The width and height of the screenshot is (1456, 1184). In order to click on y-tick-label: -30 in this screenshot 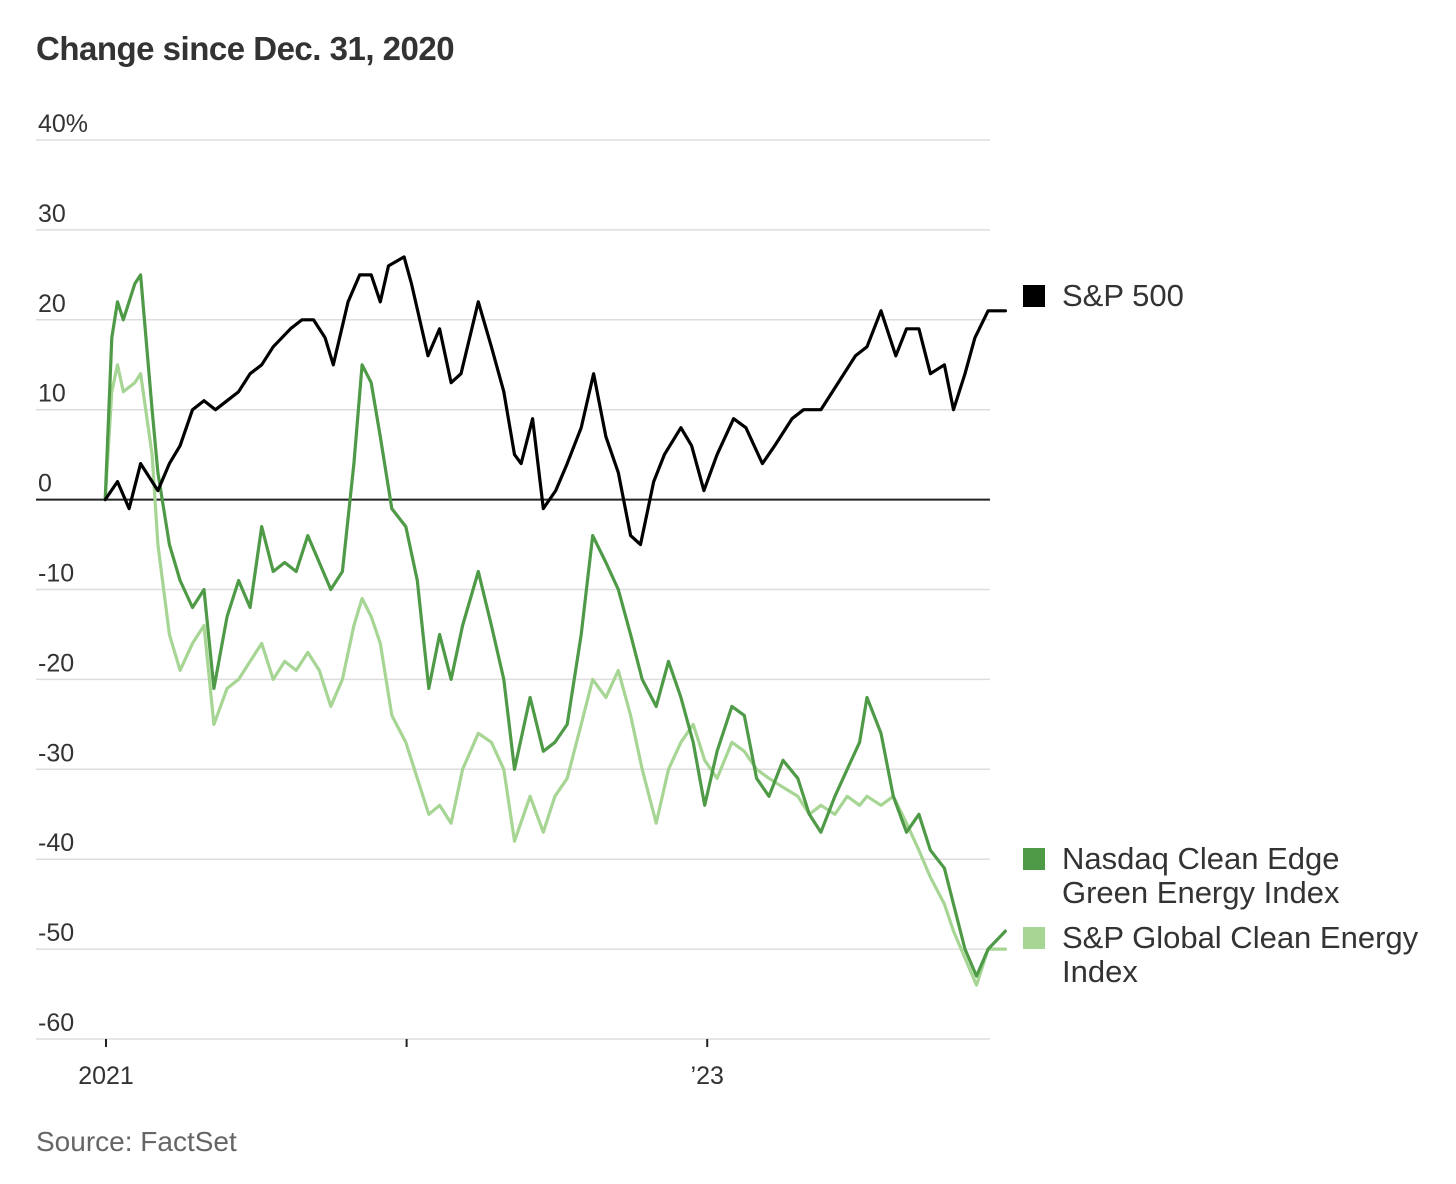, I will do `click(56, 753)`.